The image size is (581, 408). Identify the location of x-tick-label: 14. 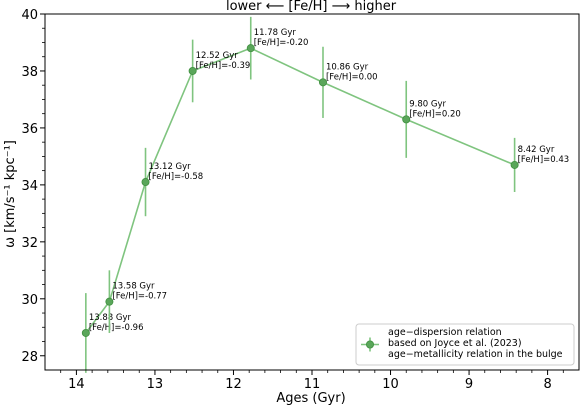
(76, 384).